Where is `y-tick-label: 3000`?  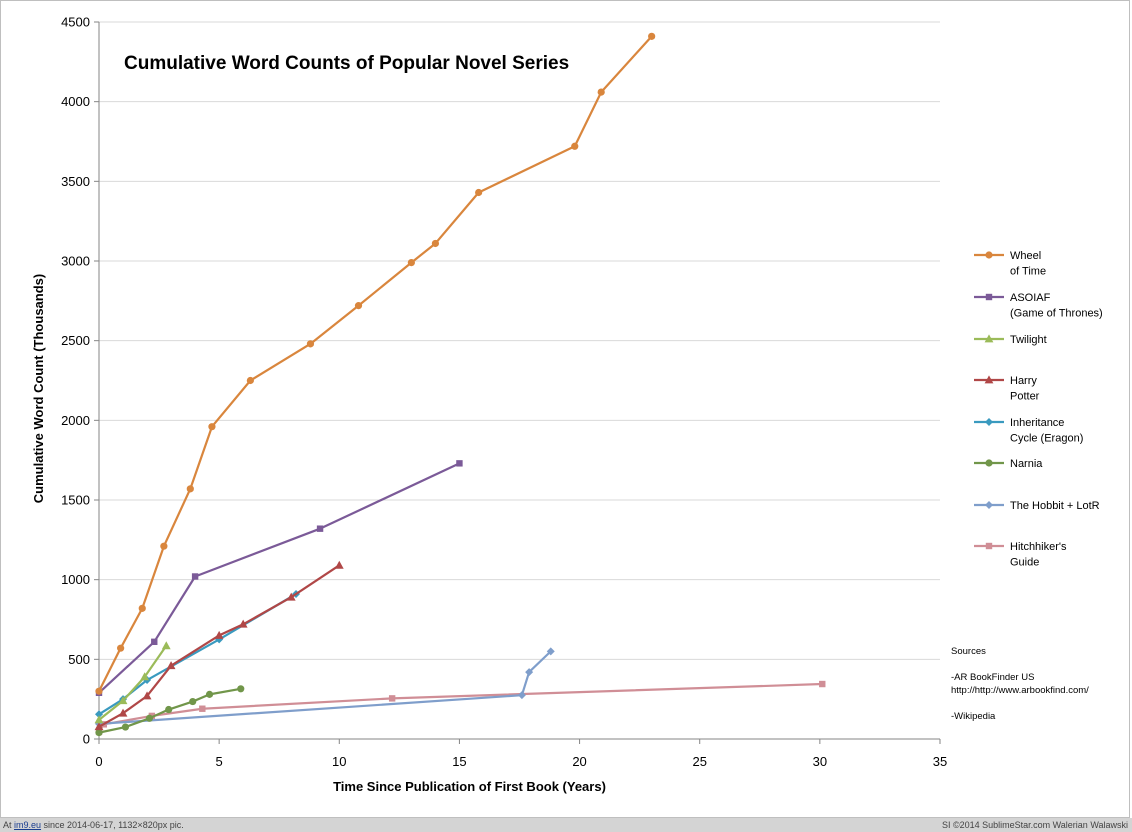
y-tick-label: 3000 is located at coordinates (75, 261).